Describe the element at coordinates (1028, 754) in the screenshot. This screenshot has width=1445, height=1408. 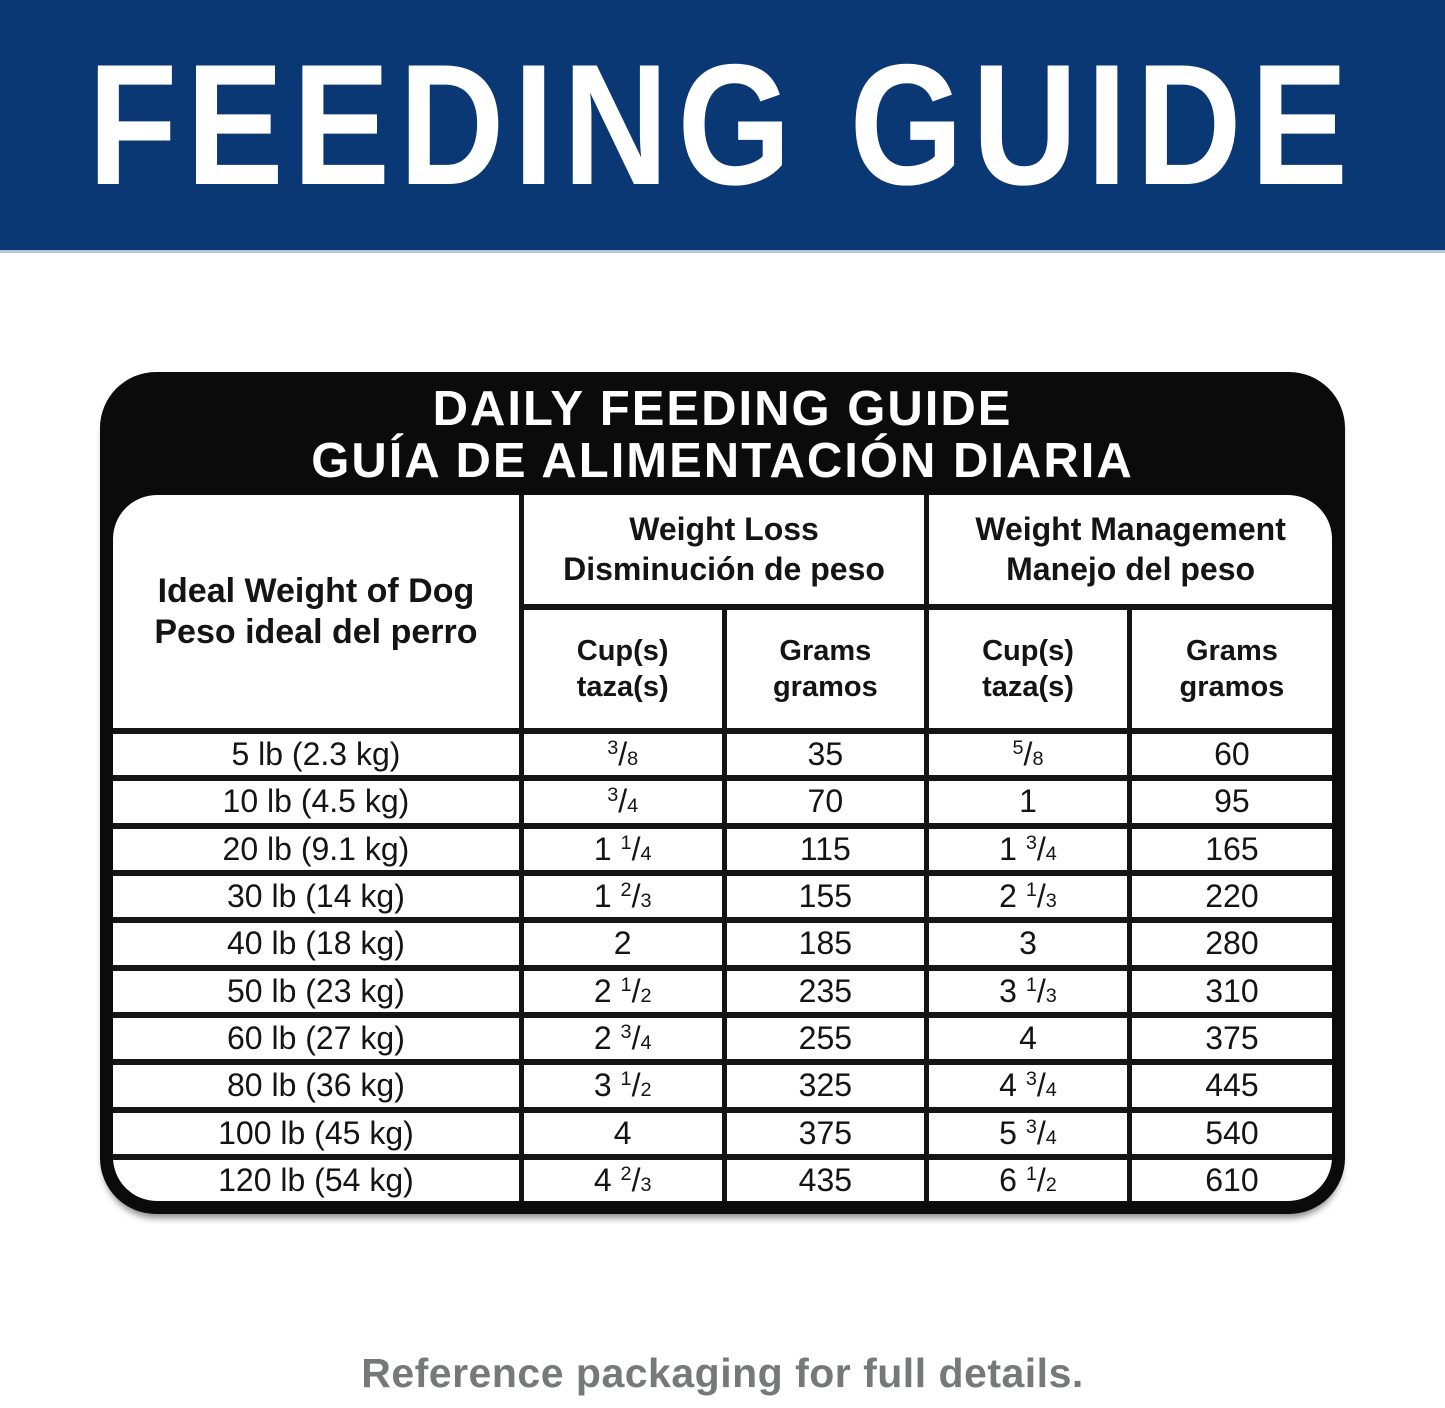
I see `weight-management-cups-cell: 5/8` at that location.